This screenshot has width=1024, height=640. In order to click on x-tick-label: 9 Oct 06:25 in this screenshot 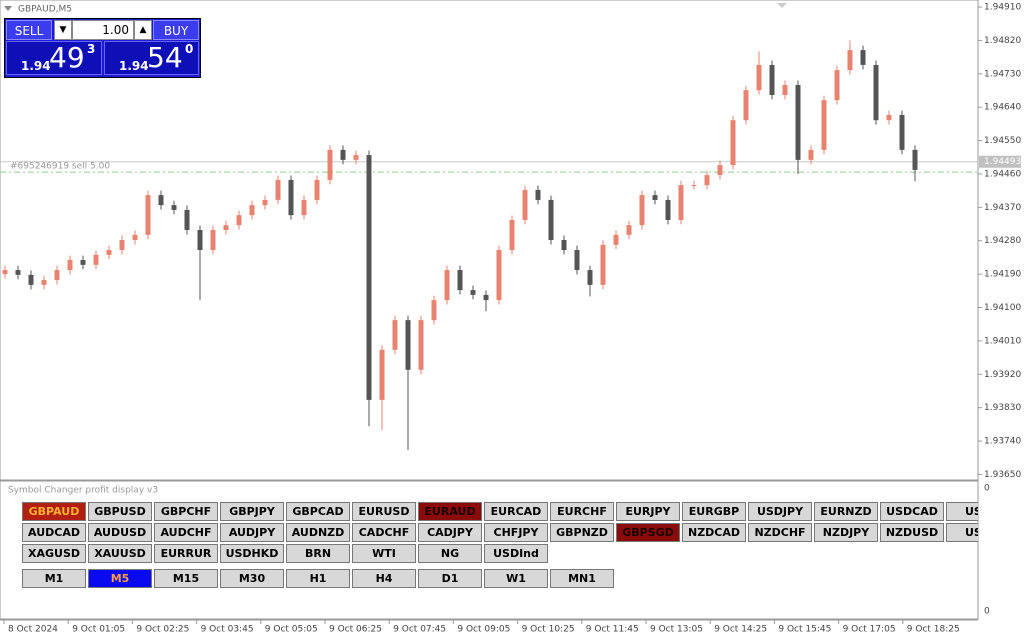, I will do `click(355, 630)`.